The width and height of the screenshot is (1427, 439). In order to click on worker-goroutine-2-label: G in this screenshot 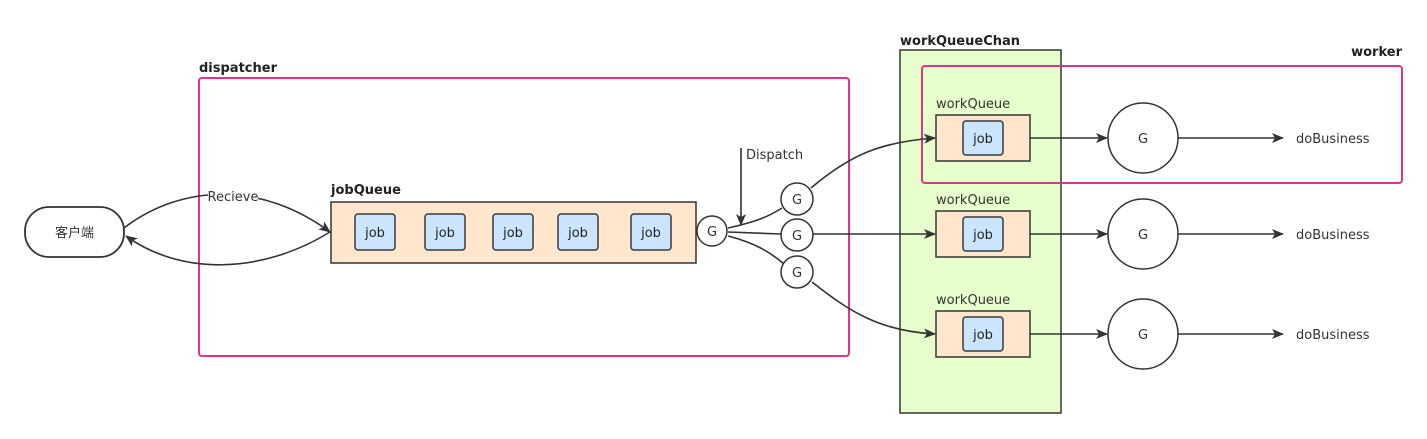, I will do `click(797, 236)`.